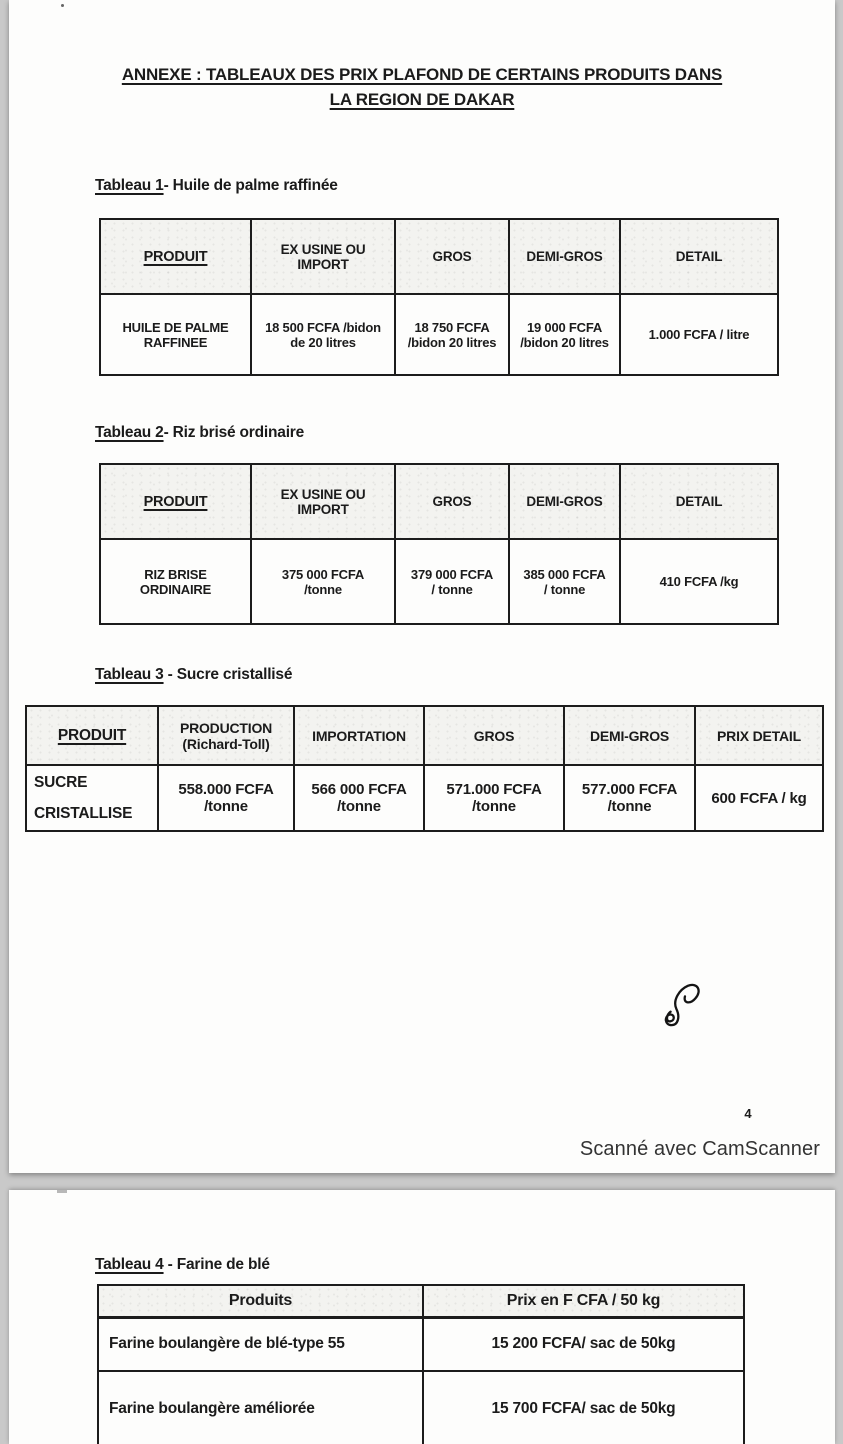 The height and width of the screenshot is (1444, 843). What do you see at coordinates (452, 581) in the screenshot?
I see `data-cell-gros: 379 000 FCFA / tonne` at bounding box center [452, 581].